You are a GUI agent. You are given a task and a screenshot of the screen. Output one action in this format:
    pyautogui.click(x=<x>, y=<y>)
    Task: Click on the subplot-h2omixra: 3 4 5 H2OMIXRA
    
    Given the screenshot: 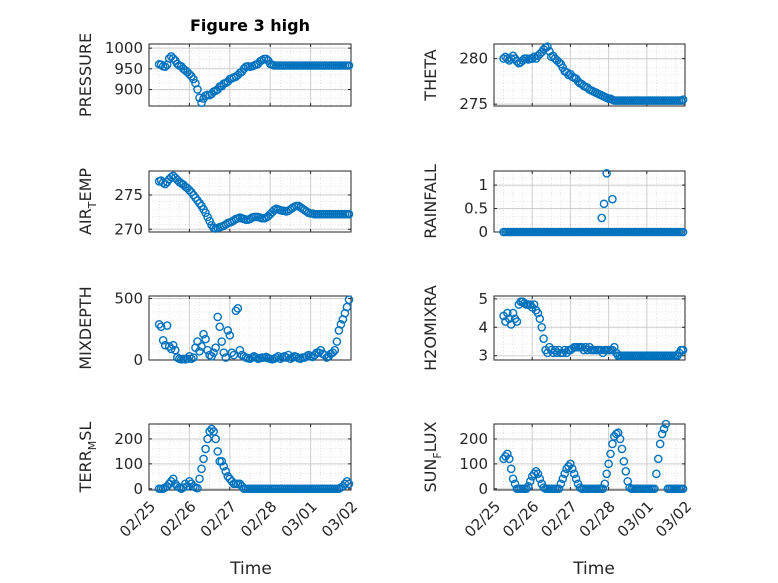 What is the action you would take?
    pyautogui.click(x=554, y=328)
    